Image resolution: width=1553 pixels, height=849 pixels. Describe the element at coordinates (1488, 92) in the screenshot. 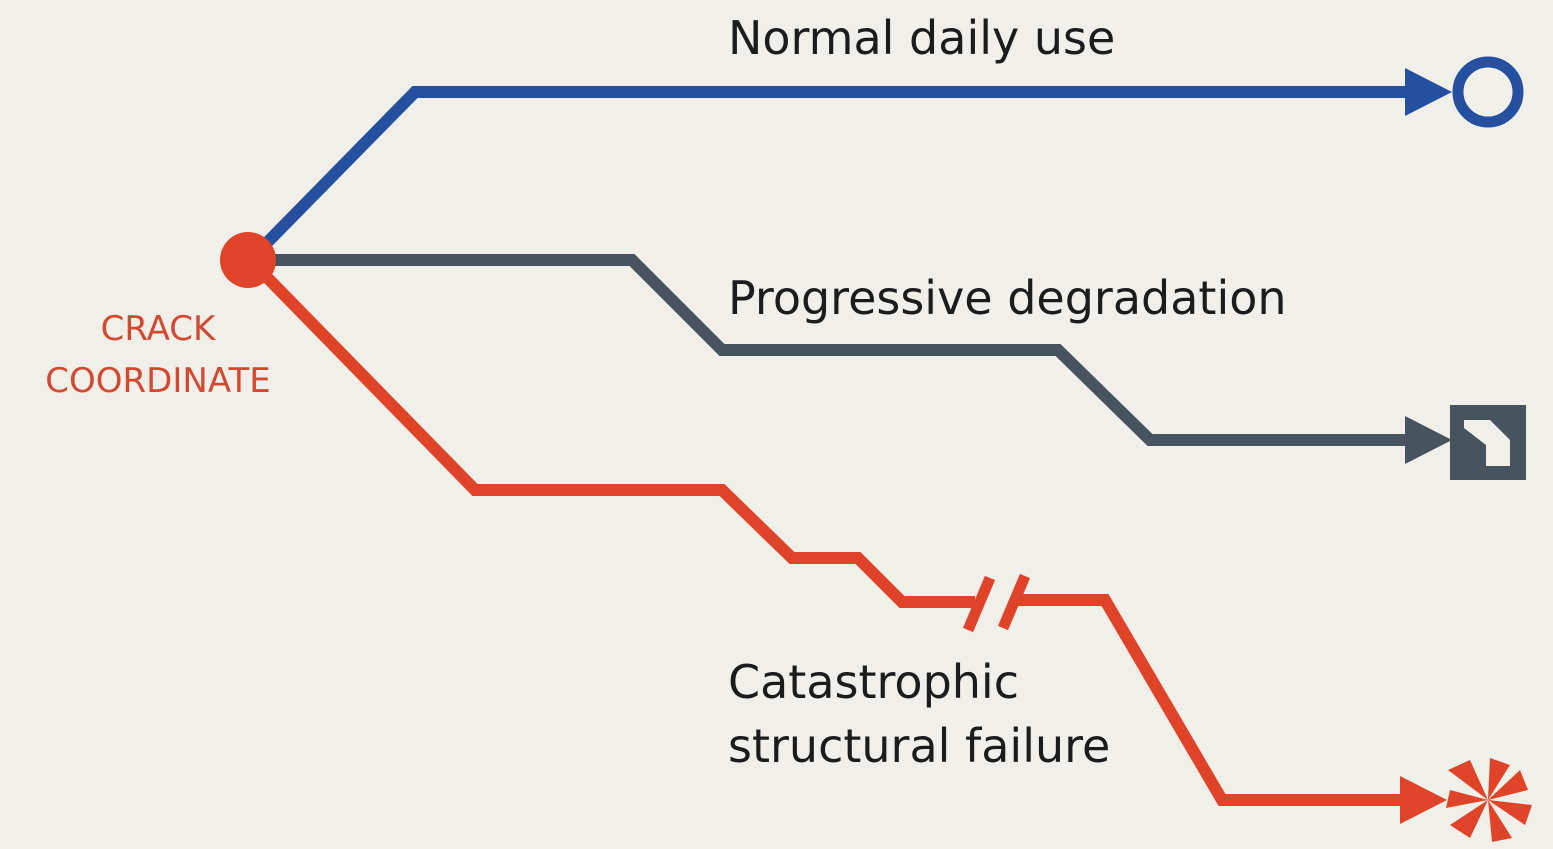

I see `end-circle` at that location.